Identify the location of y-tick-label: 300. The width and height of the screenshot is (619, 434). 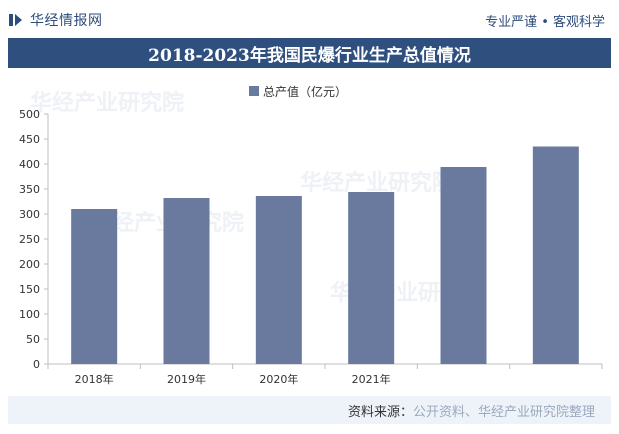
(29, 214).